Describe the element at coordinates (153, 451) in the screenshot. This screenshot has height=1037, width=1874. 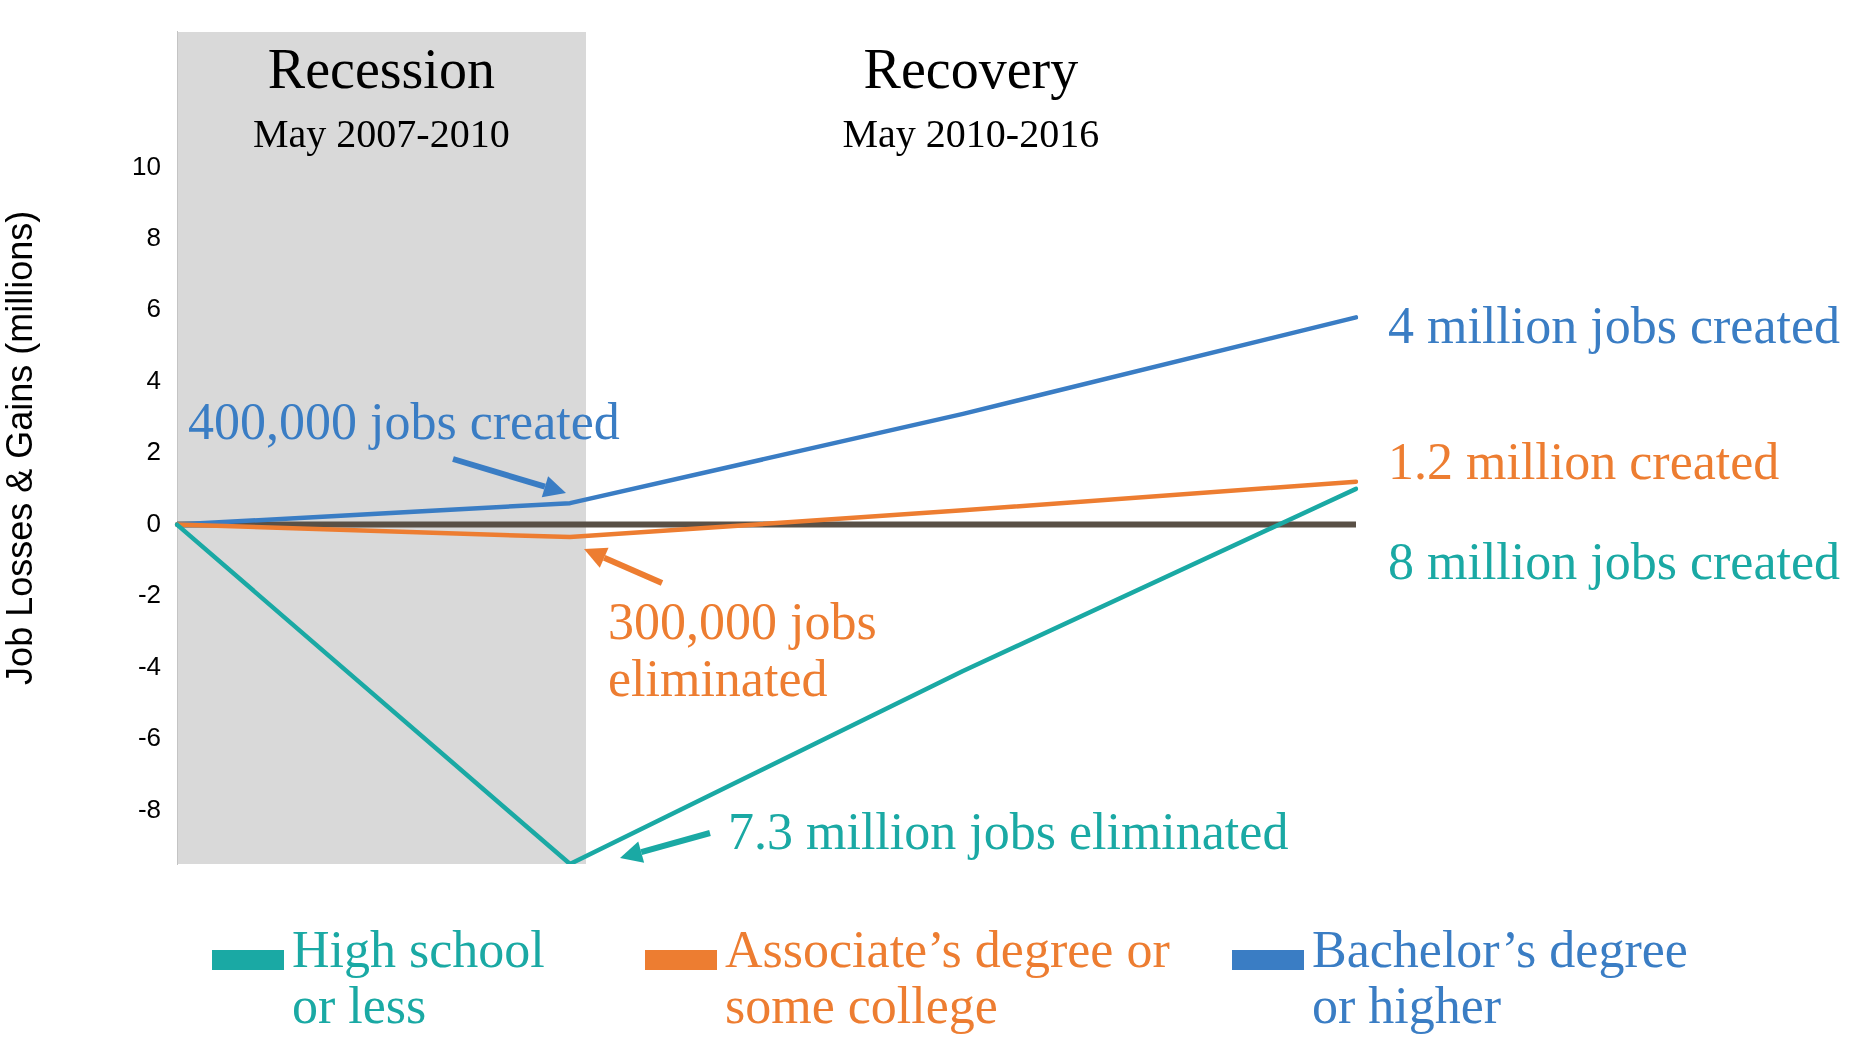
I see `y-tick-label: 2` at that location.